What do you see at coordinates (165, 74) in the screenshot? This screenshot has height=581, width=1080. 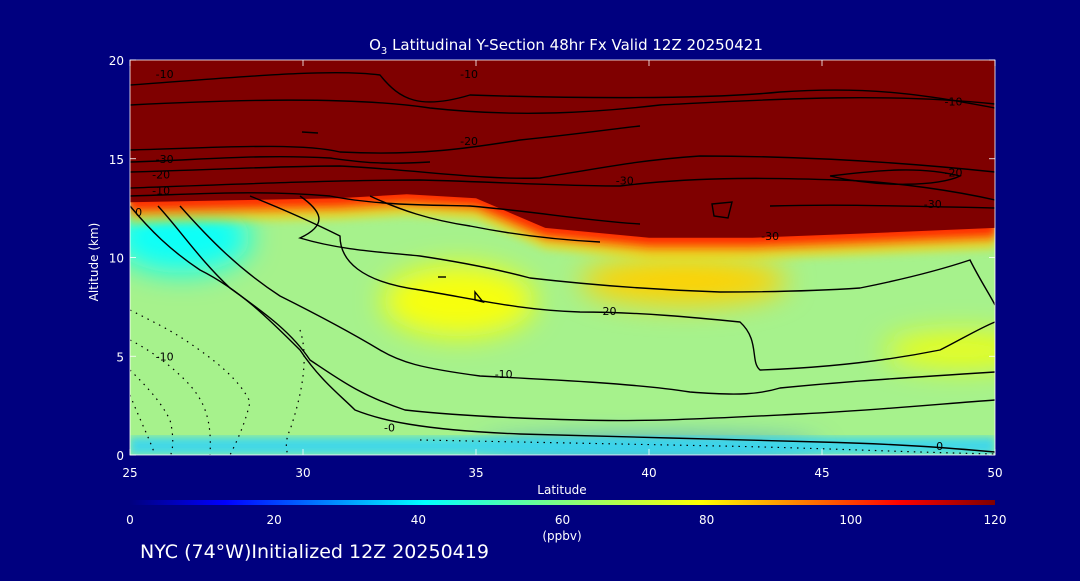 I see `contour-label-0: -10` at bounding box center [165, 74].